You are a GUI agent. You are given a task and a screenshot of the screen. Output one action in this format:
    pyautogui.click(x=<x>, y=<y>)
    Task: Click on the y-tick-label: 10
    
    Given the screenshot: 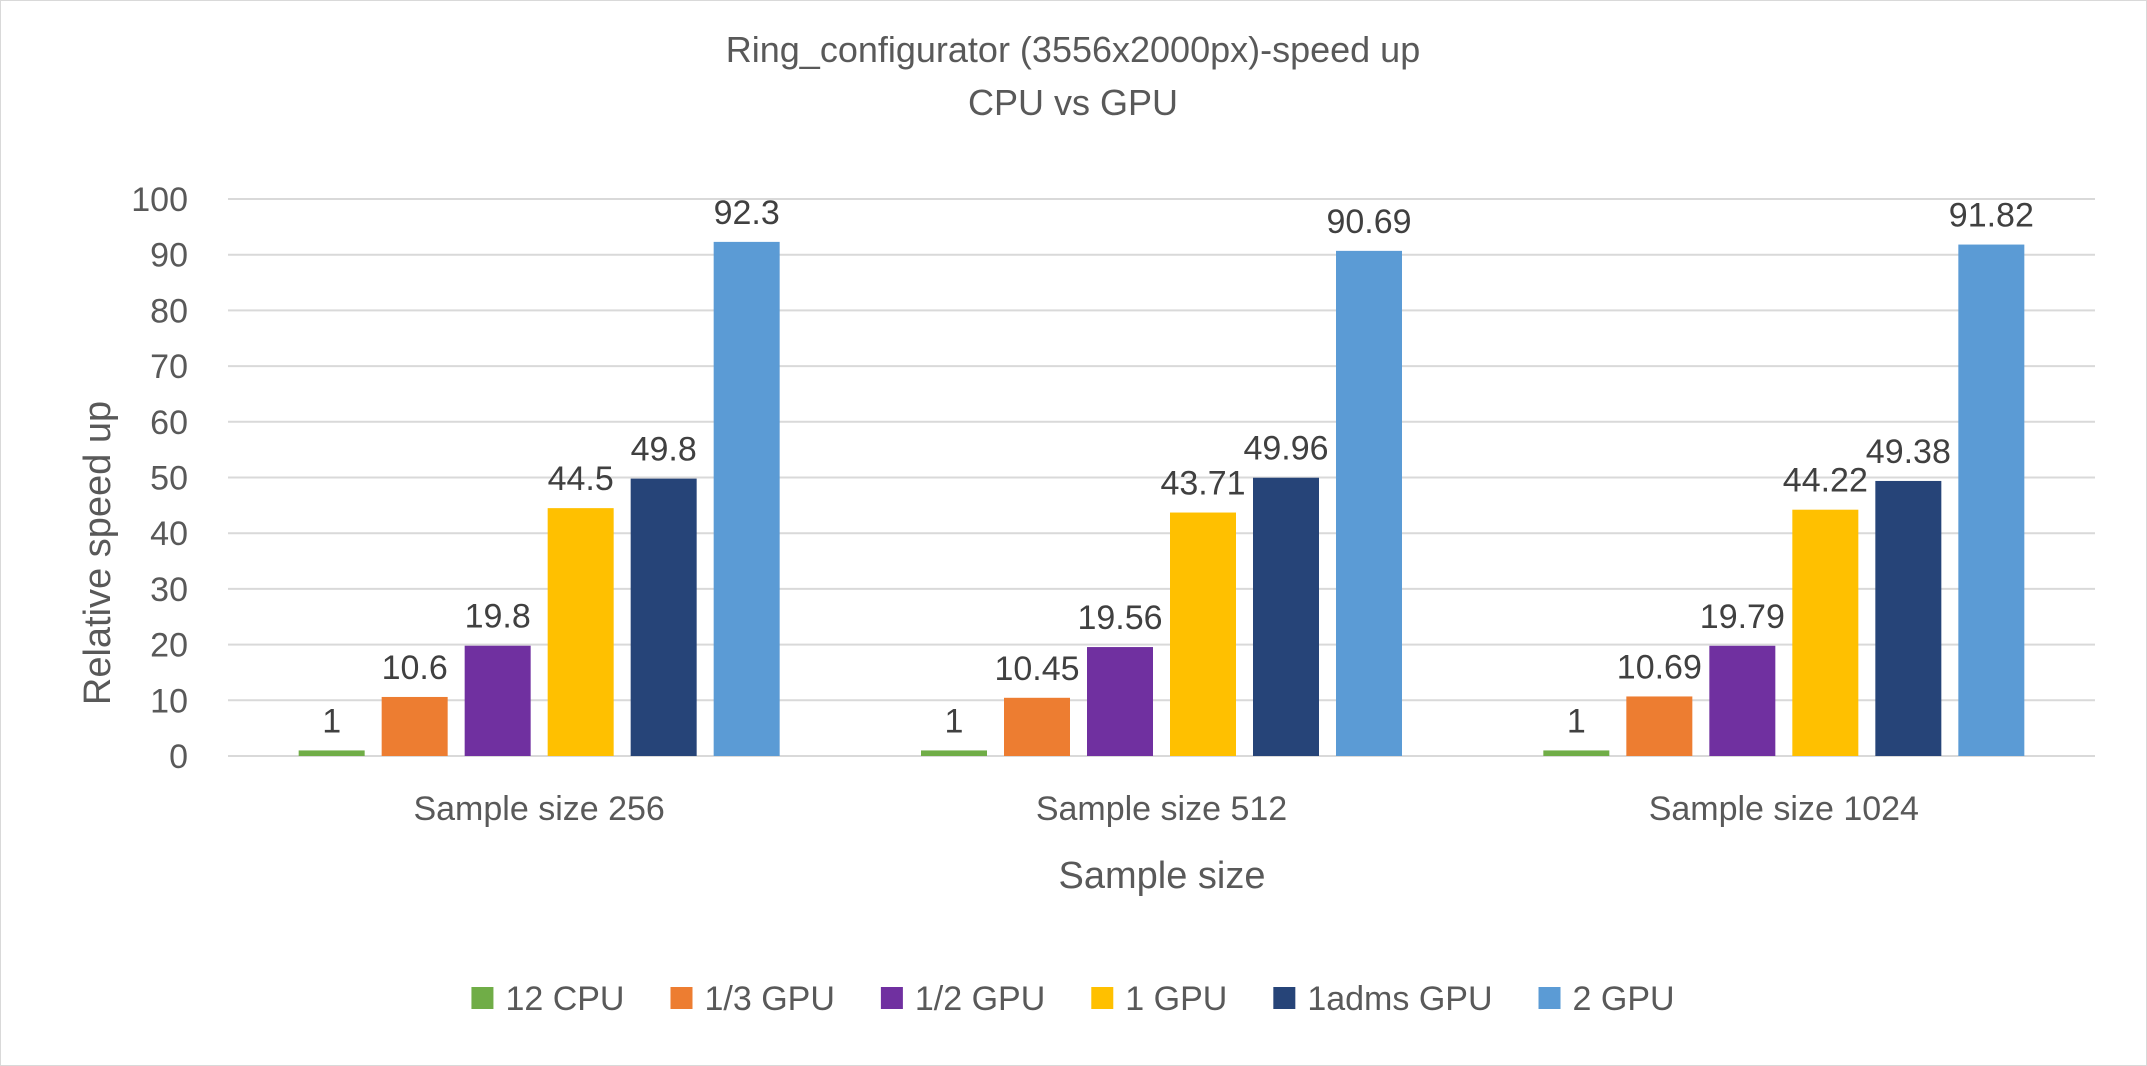 What is the action you would take?
    pyautogui.click(x=169, y=701)
    